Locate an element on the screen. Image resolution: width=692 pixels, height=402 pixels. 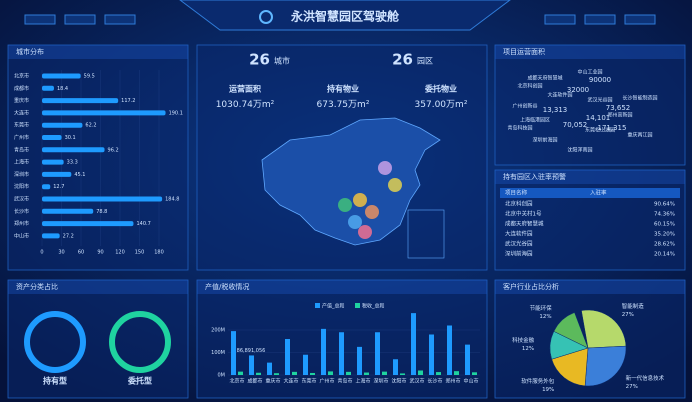
metric-value: 1030.74万m² is located at coordinates (245, 105).